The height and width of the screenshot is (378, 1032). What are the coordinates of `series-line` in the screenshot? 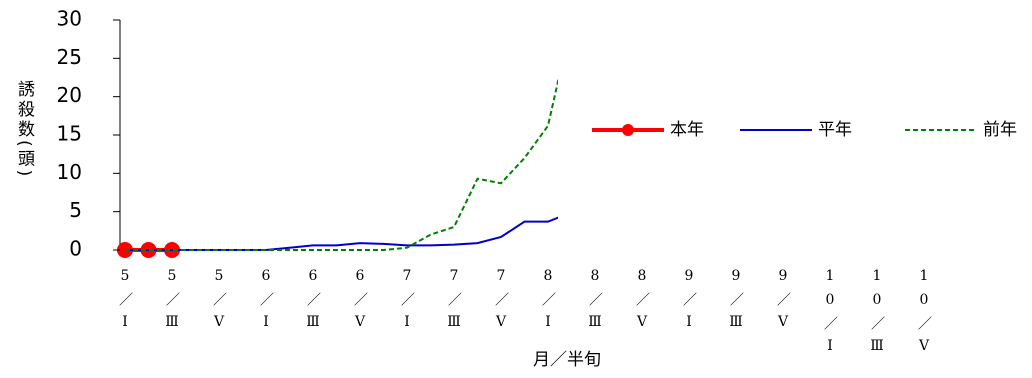 It's located at (341, 233).